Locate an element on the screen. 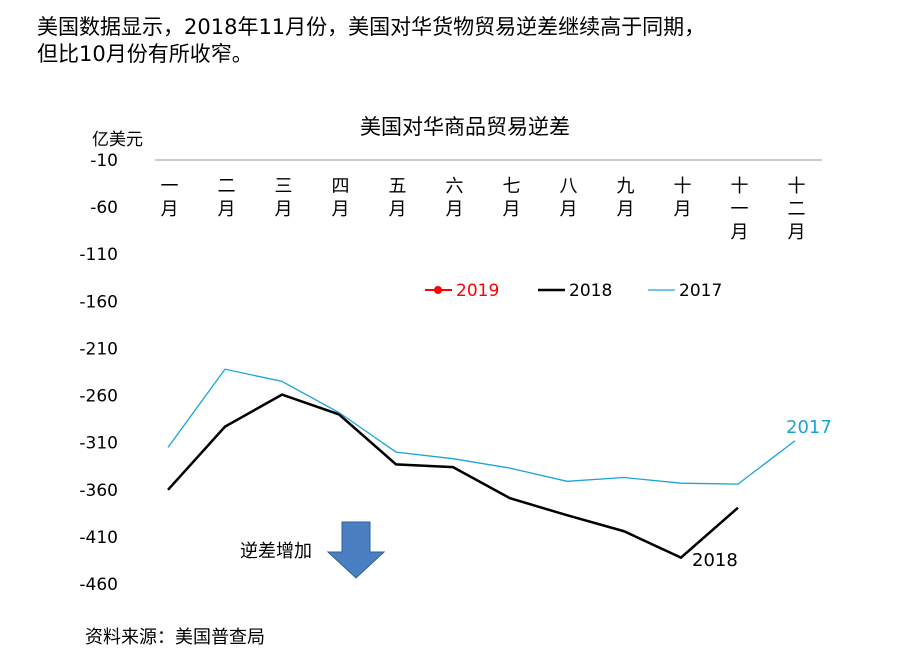 The image size is (919, 651). y-tick-label: -460 is located at coordinates (98, 585).